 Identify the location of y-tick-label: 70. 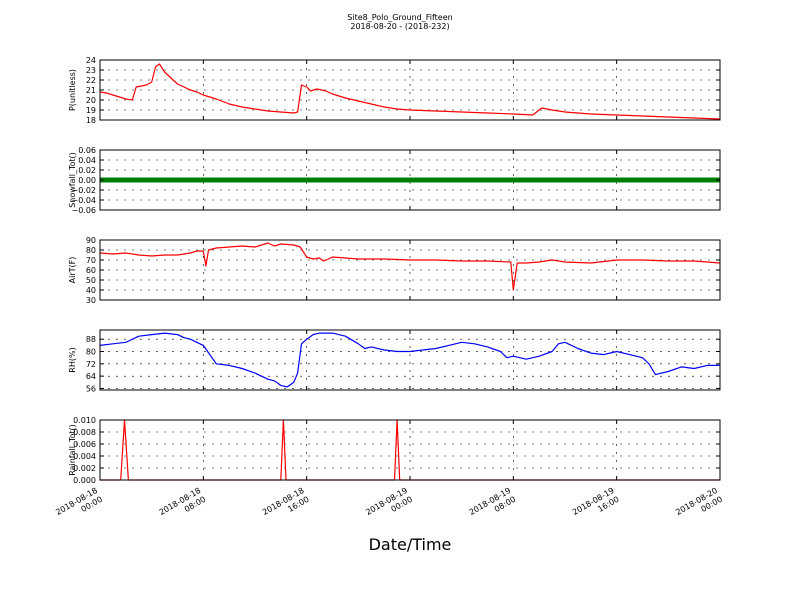
(91, 260).